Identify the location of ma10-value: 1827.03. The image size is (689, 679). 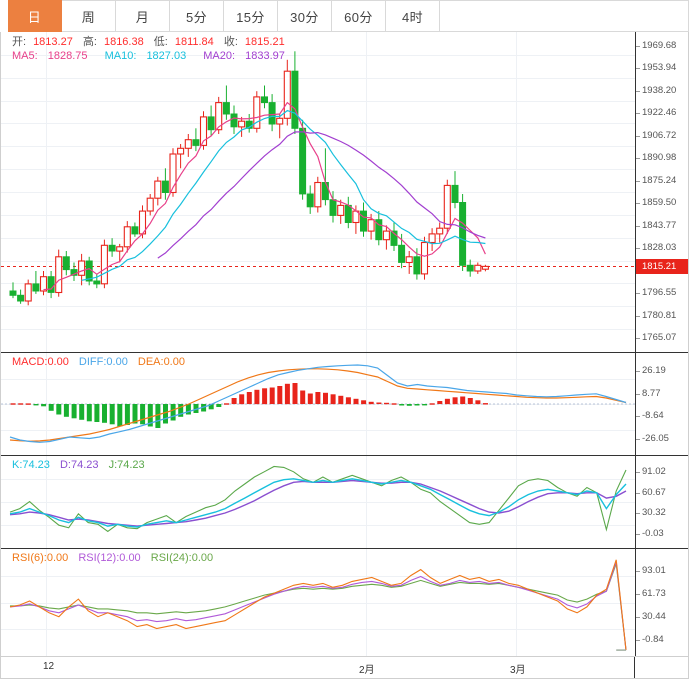
(166, 56).